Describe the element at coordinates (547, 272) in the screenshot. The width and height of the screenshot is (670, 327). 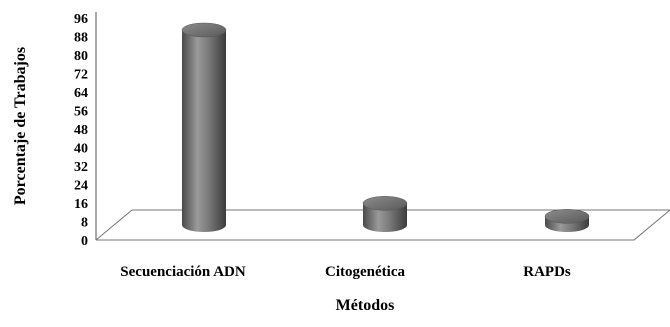
I see `x-category-label: RAPDs` at that location.